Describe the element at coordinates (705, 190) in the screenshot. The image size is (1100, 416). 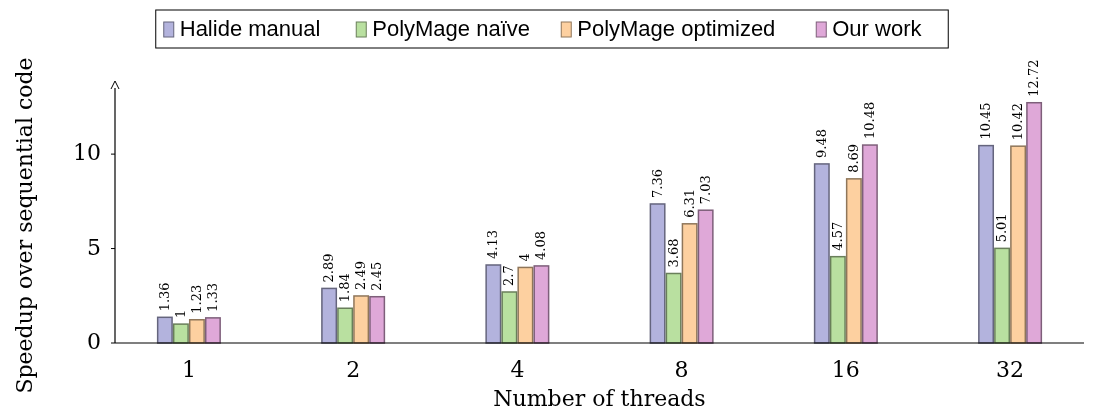
I see `data-label: 7.03` at that location.